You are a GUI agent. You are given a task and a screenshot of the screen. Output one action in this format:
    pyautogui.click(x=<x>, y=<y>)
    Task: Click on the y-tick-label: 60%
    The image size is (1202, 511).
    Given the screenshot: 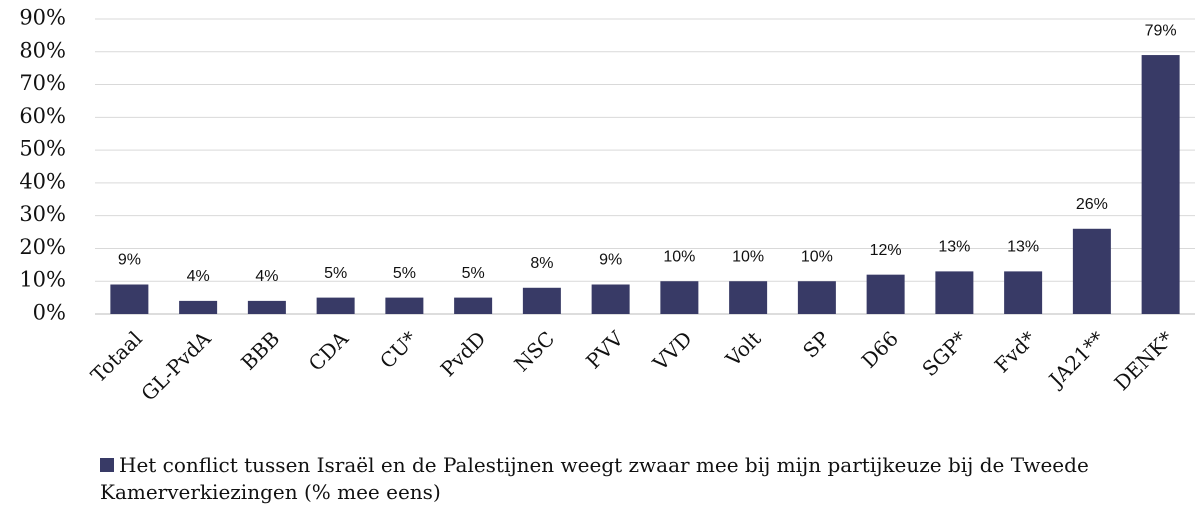 What is the action you would take?
    pyautogui.click(x=42, y=116)
    